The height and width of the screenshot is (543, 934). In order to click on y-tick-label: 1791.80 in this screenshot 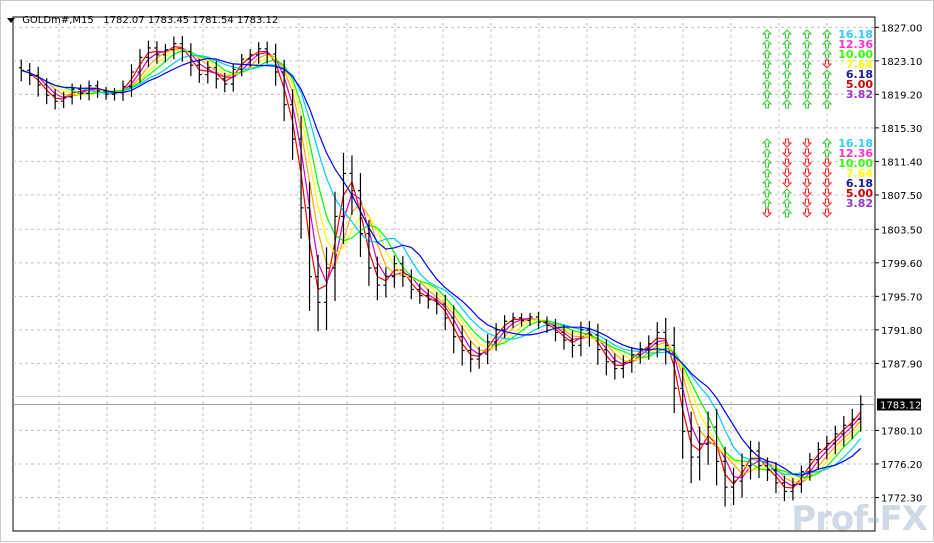, I will do `click(901, 331)`.